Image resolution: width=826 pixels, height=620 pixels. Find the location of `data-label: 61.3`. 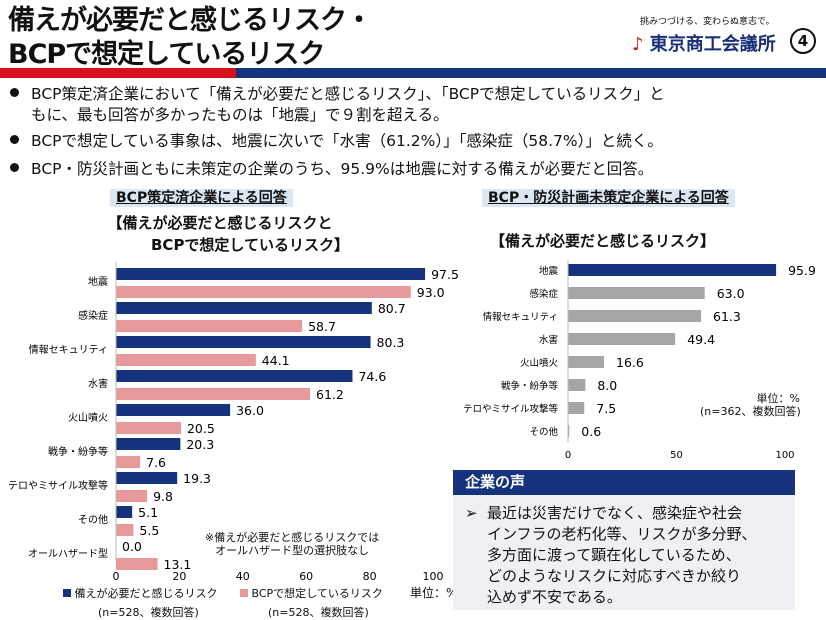

data-label: 61.3 is located at coordinates (727, 316).